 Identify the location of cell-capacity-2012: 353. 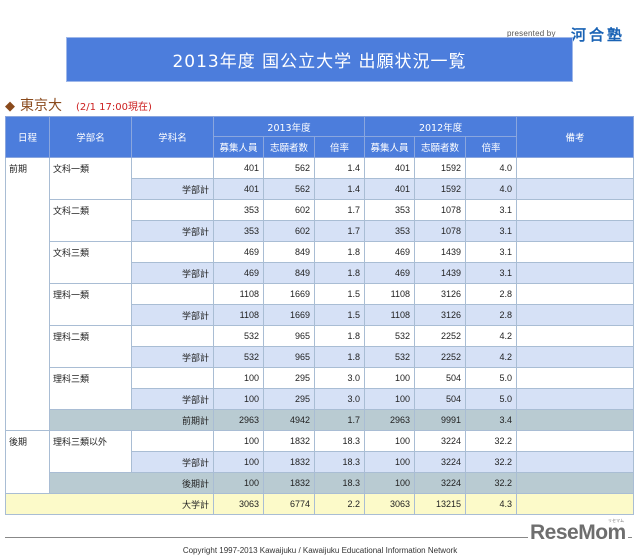
(390, 231).